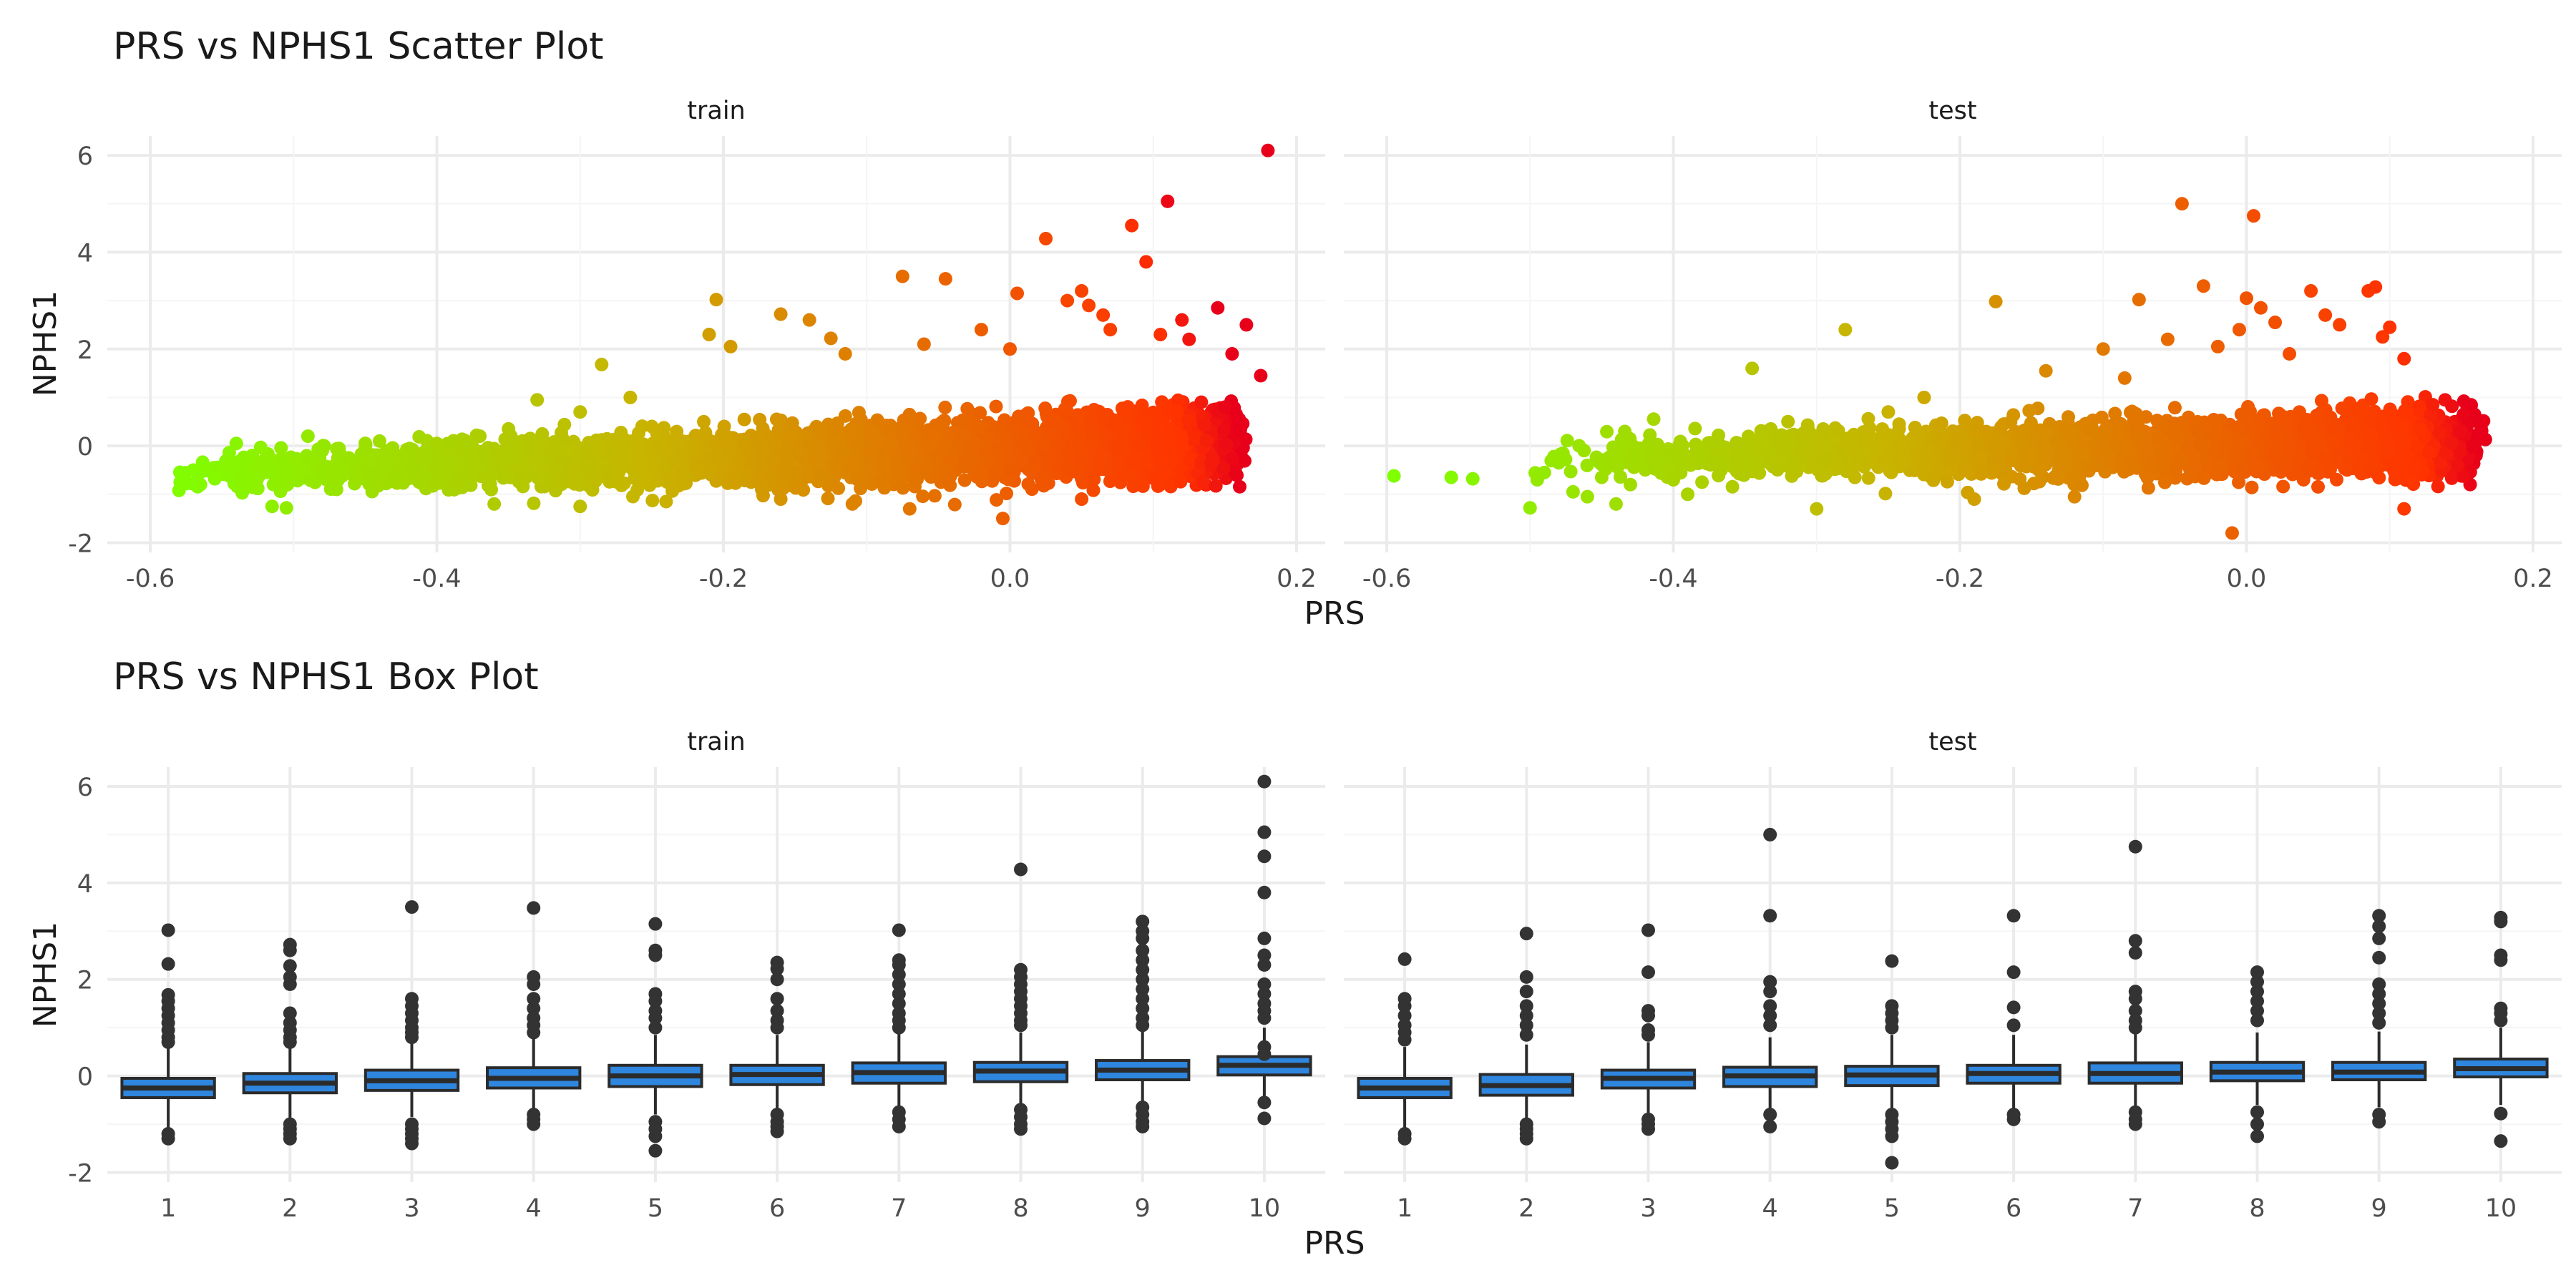 The width and height of the screenshot is (2576, 1288). I want to click on x-tick-label: -0.4, so click(436, 579).